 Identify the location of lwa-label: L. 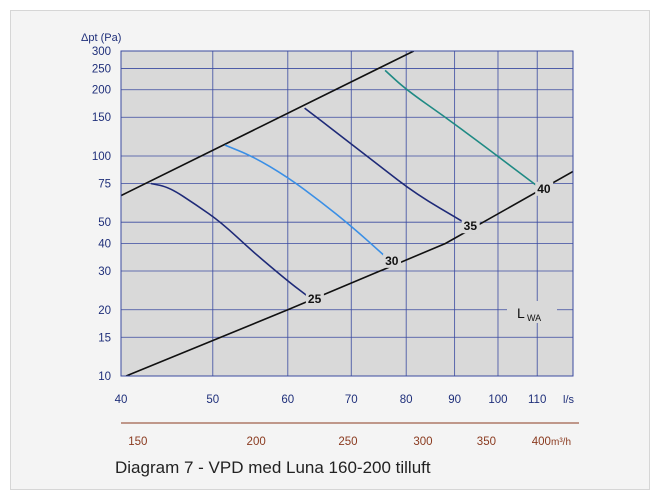
(521, 313).